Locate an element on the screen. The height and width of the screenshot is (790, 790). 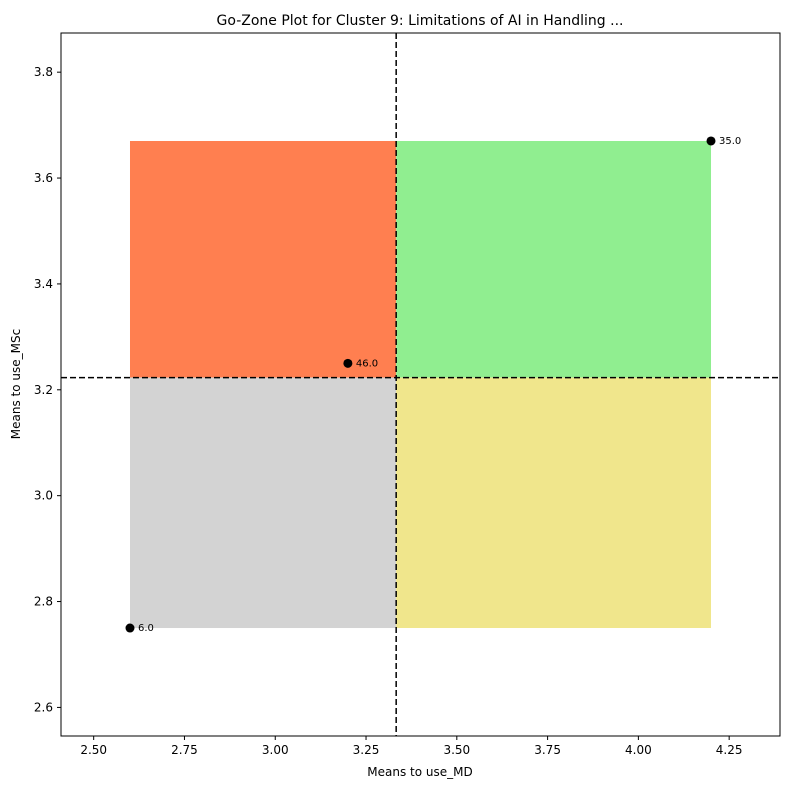
x-tick-label: 4.00 is located at coordinates (638, 750).